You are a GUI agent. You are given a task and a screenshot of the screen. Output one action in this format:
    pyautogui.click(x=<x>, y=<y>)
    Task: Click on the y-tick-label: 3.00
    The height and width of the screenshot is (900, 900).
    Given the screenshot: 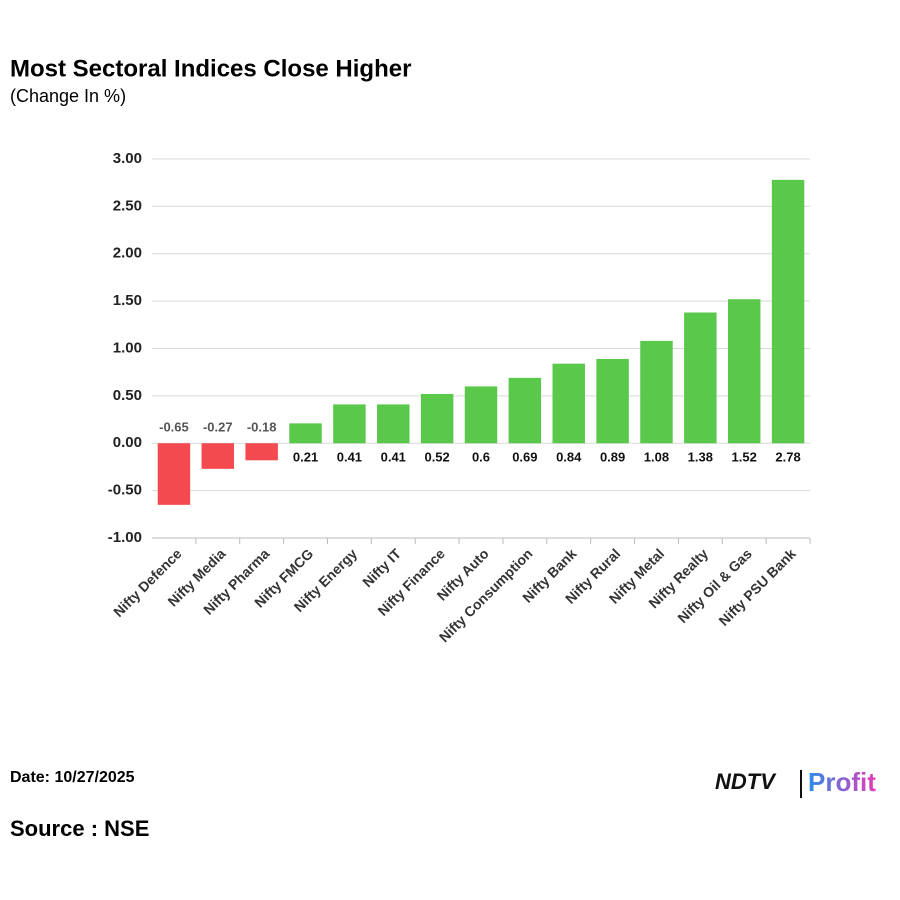 What is the action you would take?
    pyautogui.click(x=127, y=158)
    